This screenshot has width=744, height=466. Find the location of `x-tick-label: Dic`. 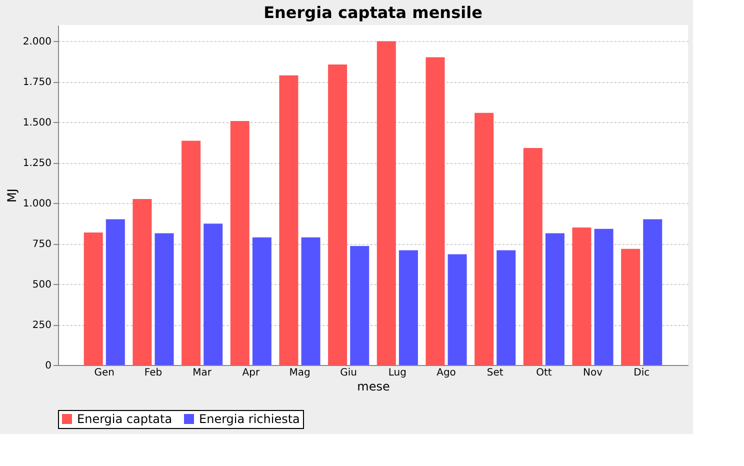

x-tick-label: Dic is located at coordinates (642, 373).